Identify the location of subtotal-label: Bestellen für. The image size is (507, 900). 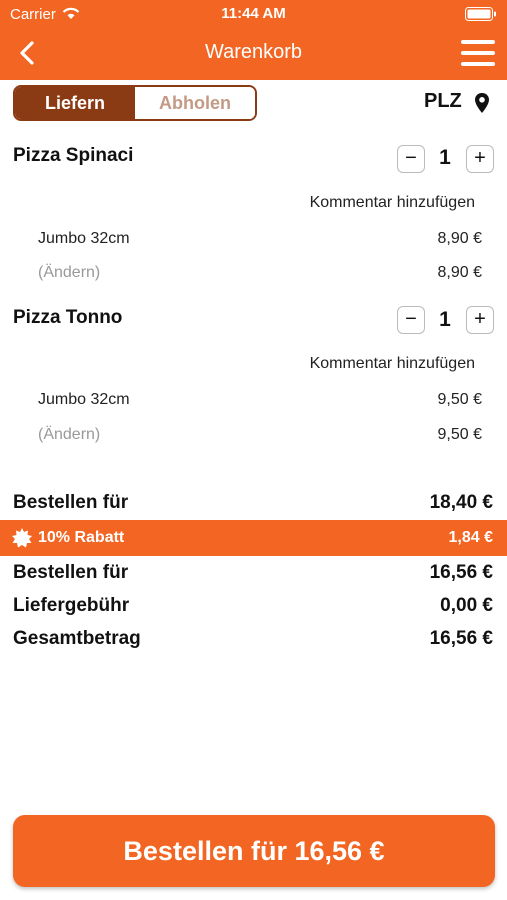
(71, 502).